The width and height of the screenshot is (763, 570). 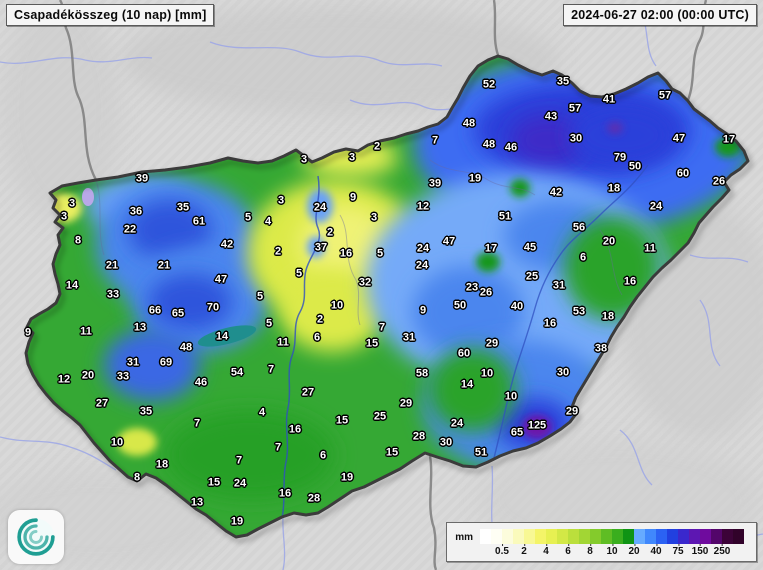 What do you see at coordinates (570, 315) in the screenshot?
I see `tisza-river` at bounding box center [570, 315].